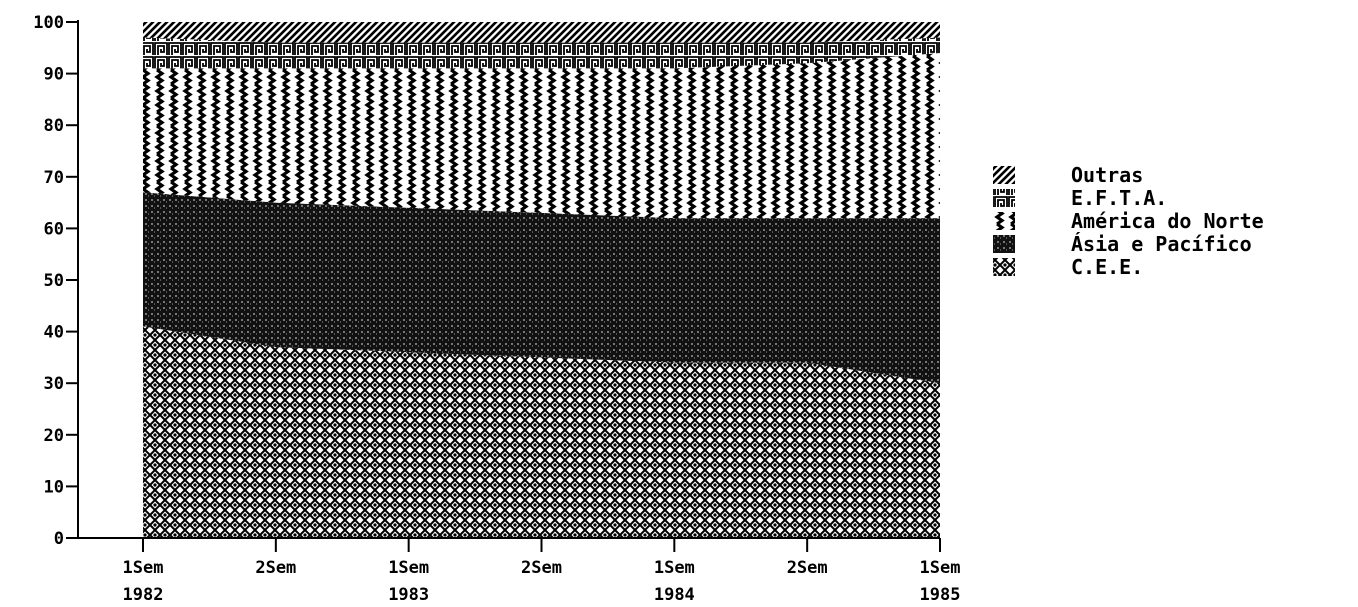  I want to click on y-tick-label: 40, so click(54, 333).